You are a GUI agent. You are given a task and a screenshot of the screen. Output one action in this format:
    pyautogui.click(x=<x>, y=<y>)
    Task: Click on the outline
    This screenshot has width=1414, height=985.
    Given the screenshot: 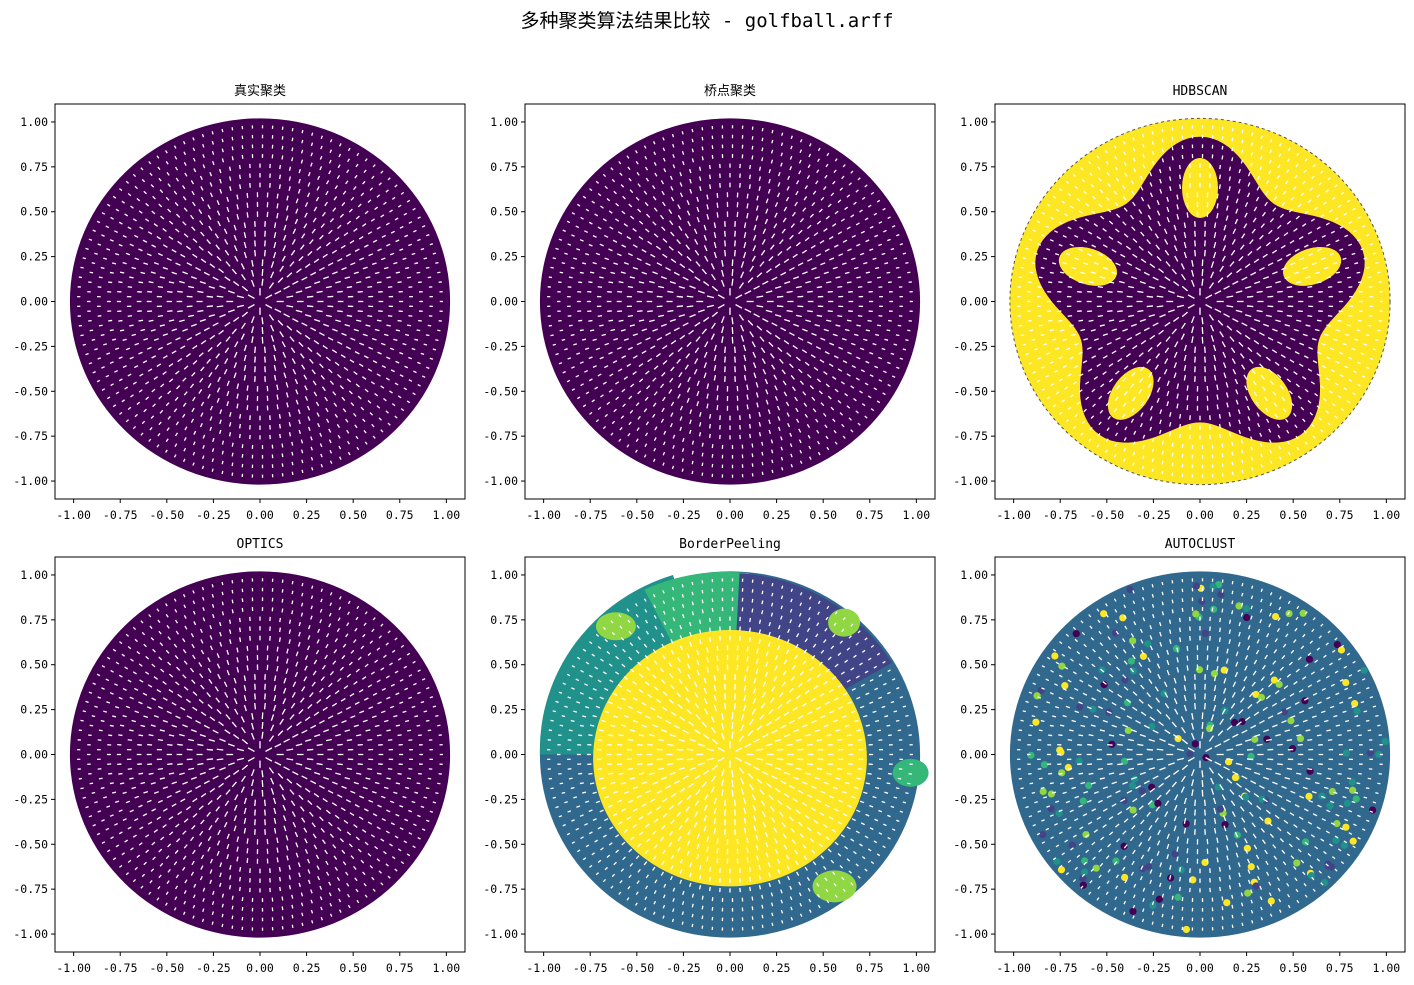 What is the action you would take?
    pyautogui.click(x=1200, y=301)
    